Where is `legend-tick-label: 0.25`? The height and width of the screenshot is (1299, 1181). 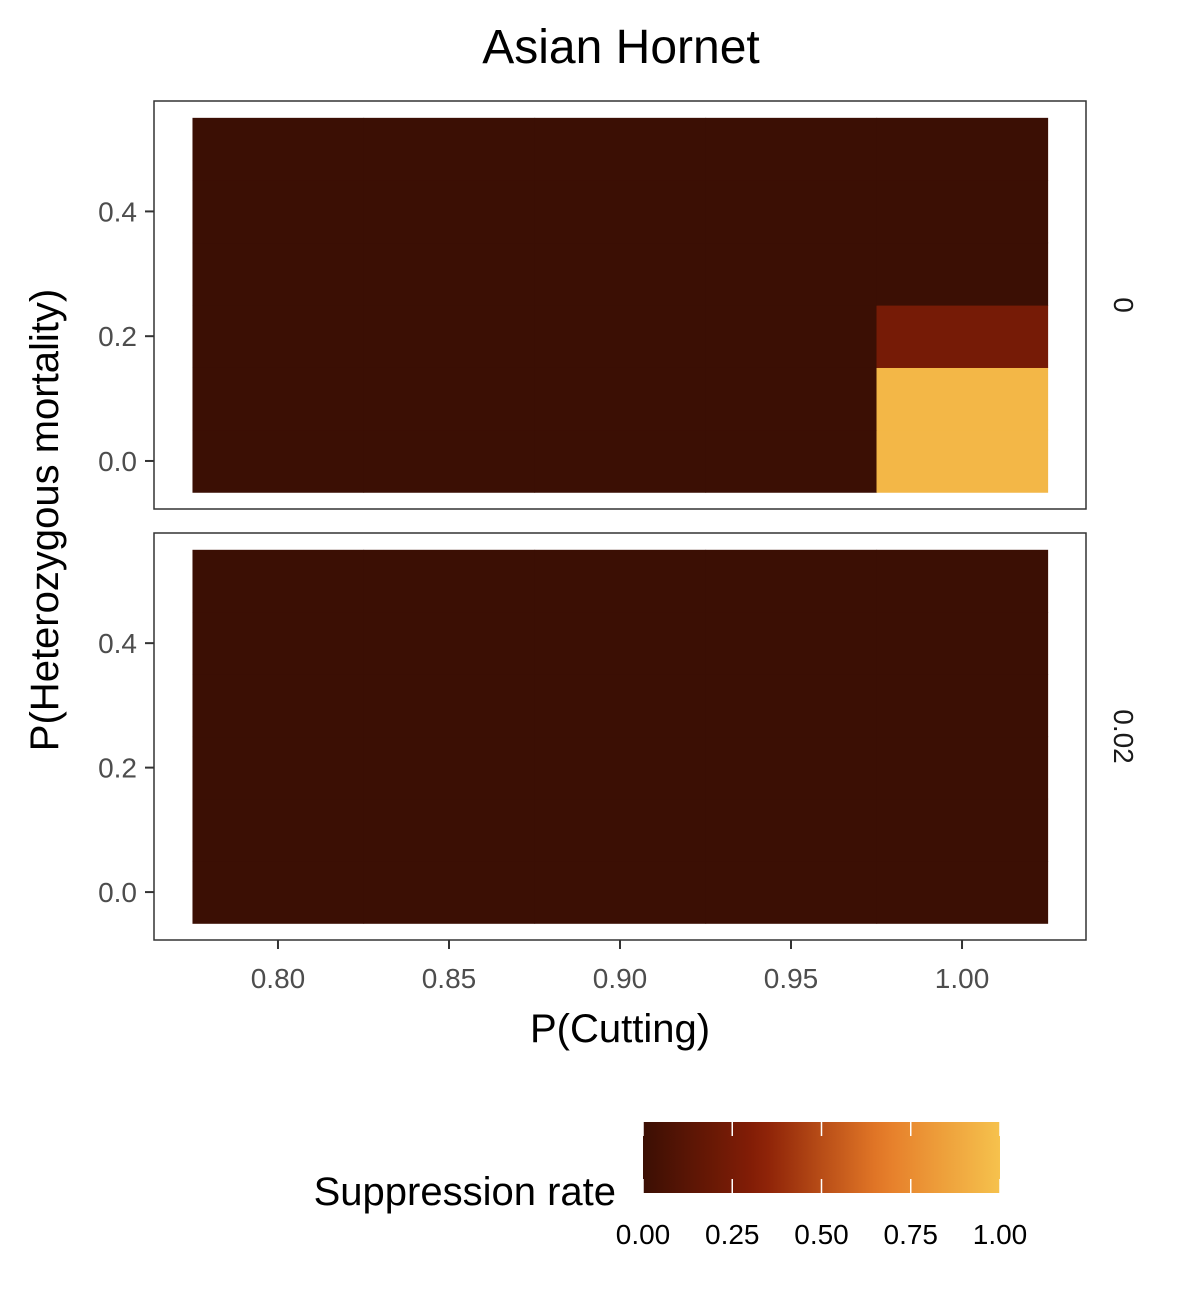
legend-tick-label: 0.25 is located at coordinates (732, 1234).